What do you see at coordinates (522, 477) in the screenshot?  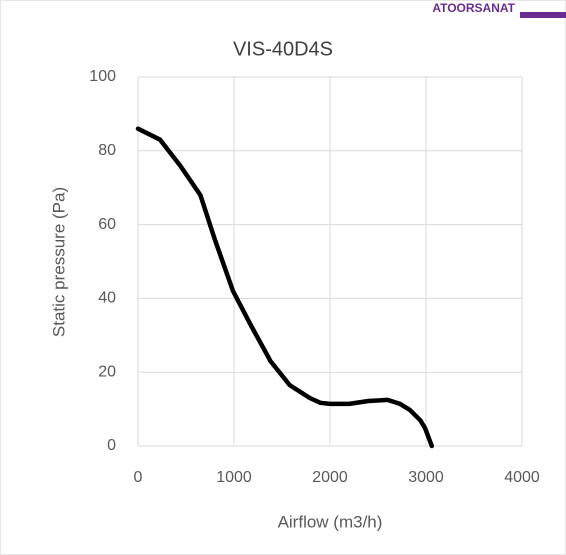 I see `x-tick-label: 4000` at bounding box center [522, 477].